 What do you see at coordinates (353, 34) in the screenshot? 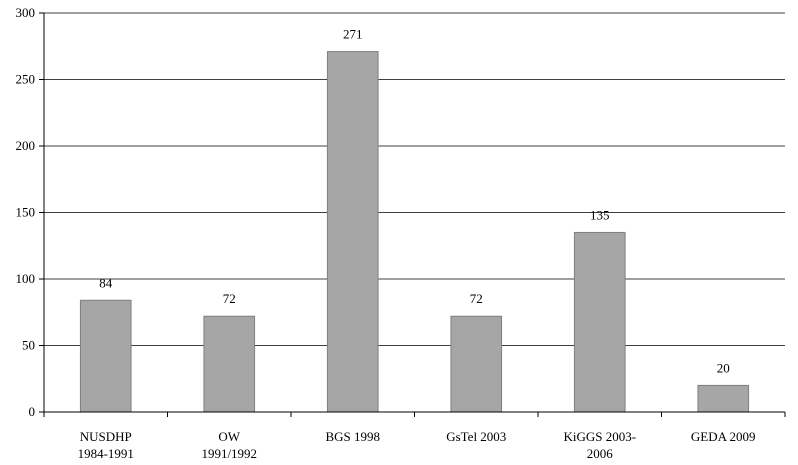
I see `data-label: 271` at bounding box center [353, 34].